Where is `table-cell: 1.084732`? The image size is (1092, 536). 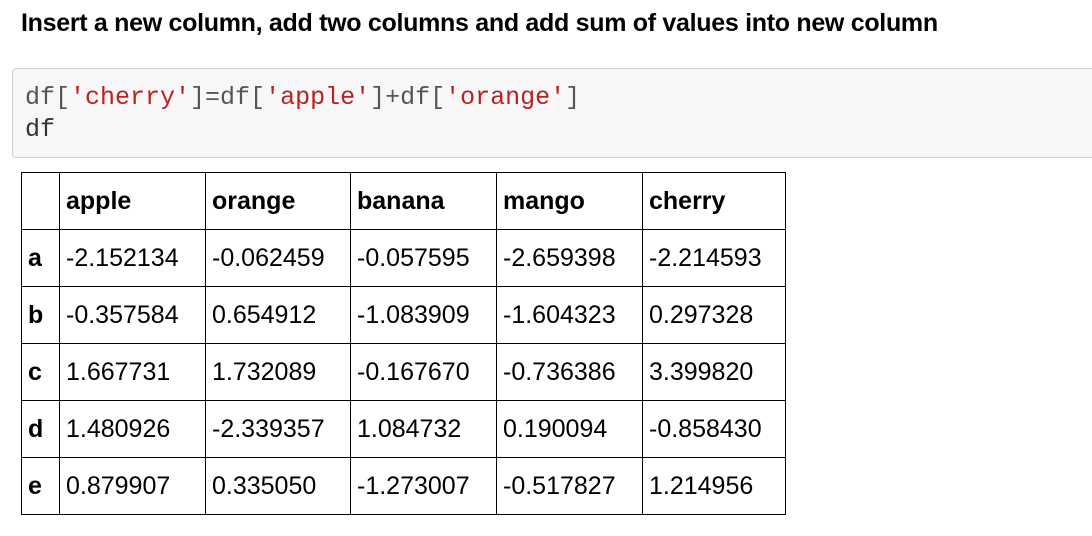
table-cell: 1.084732 is located at coordinates (423, 429).